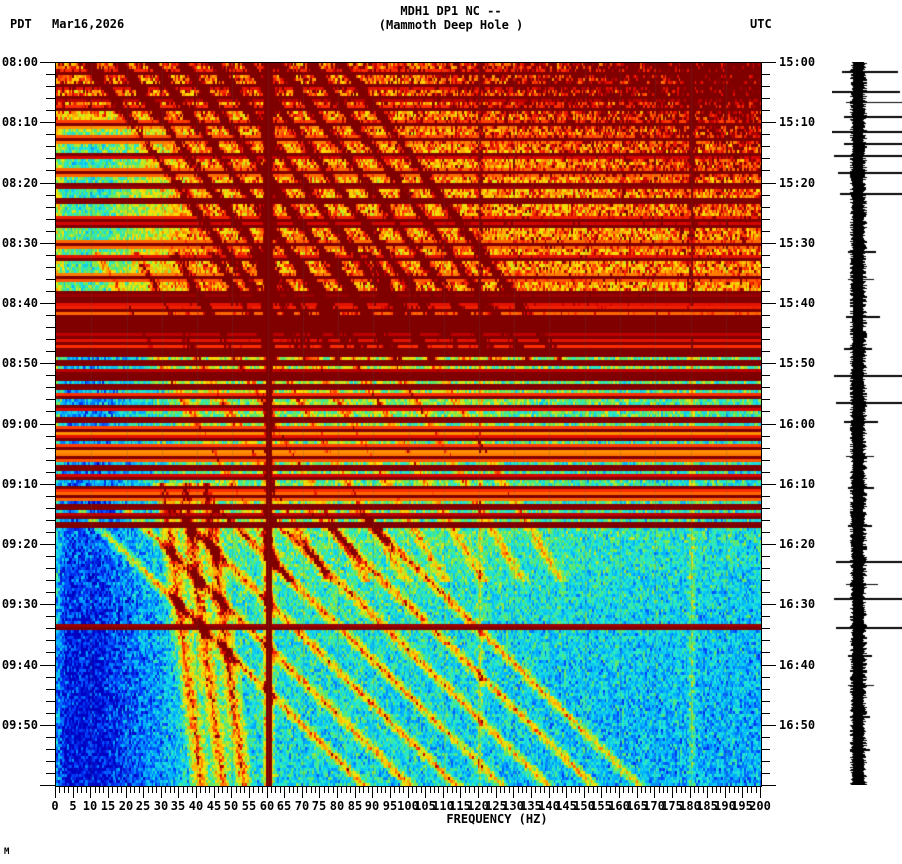  What do you see at coordinates (725, 806) in the screenshot?
I see `freq-tick-label: 190` at bounding box center [725, 806].